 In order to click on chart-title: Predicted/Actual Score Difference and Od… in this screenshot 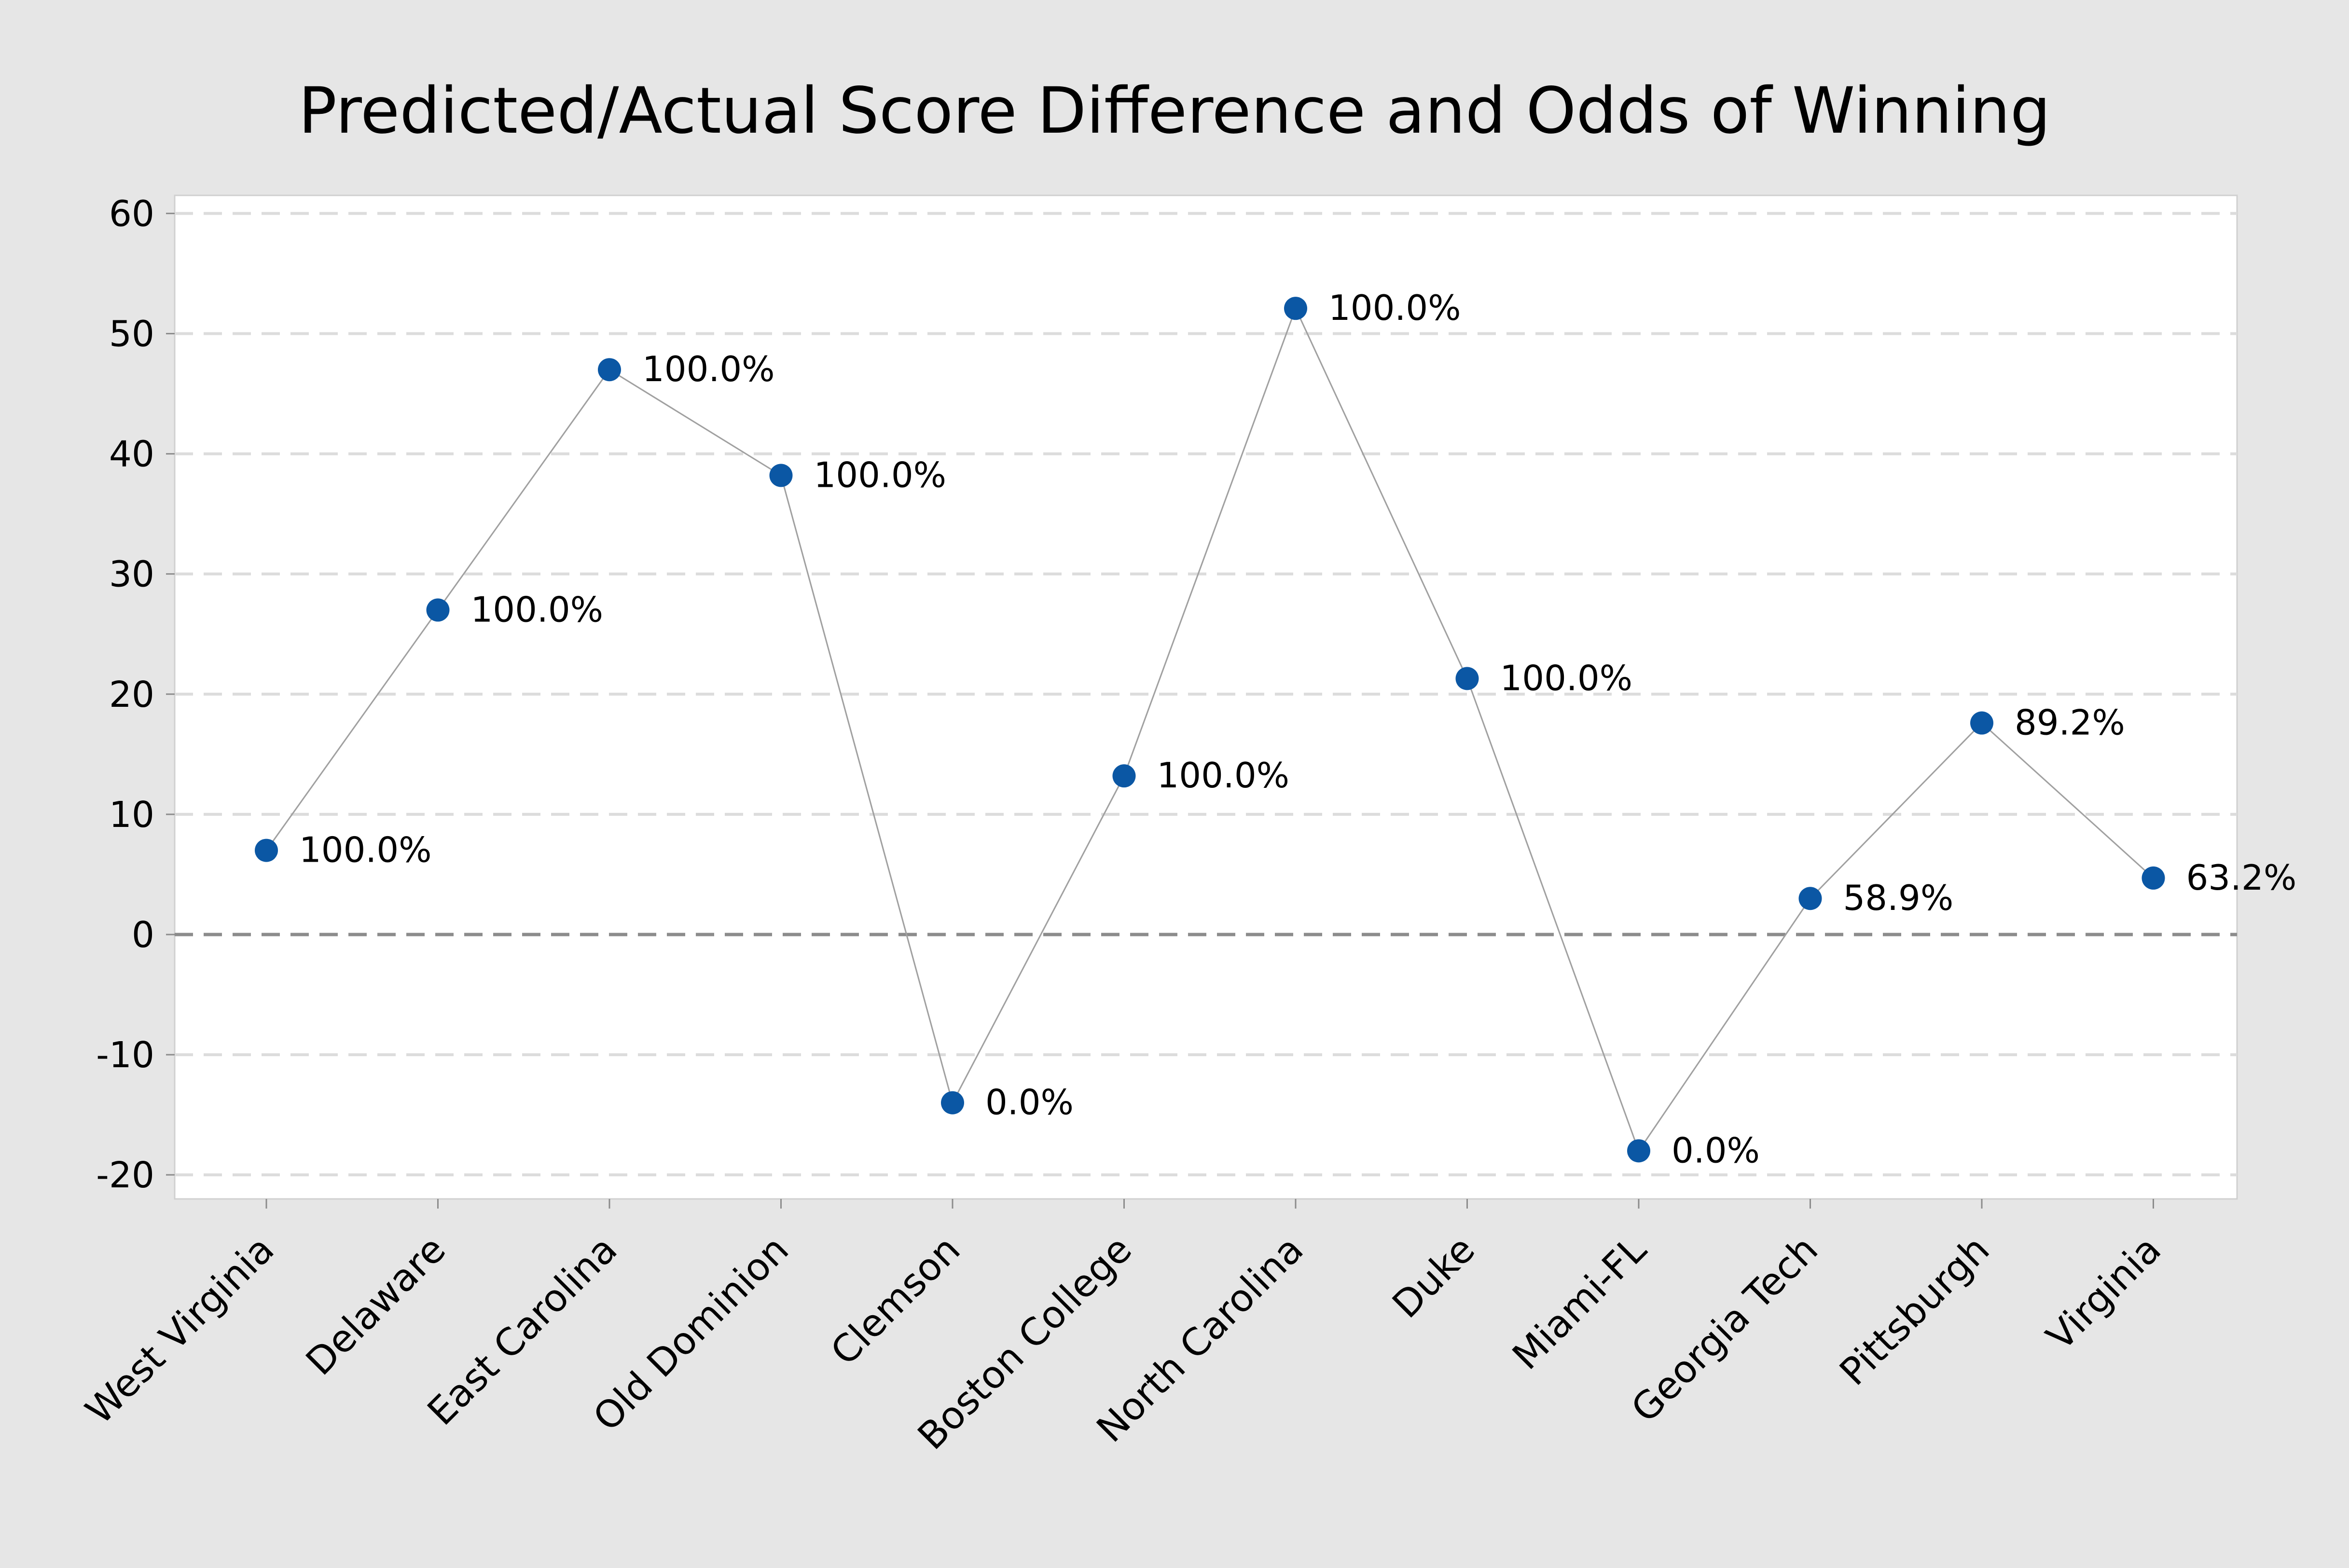, I will do `click(1174, 111)`.